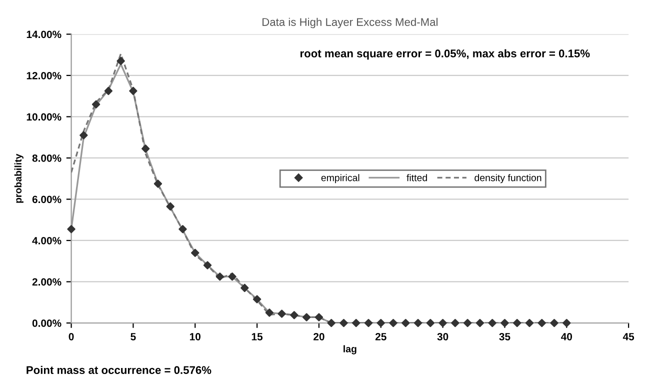 This screenshot has height=380, width=648. What do you see at coordinates (47, 200) in the screenshot?
I see `y-tick-label: 6.00%` at bounding box center [47, 200].